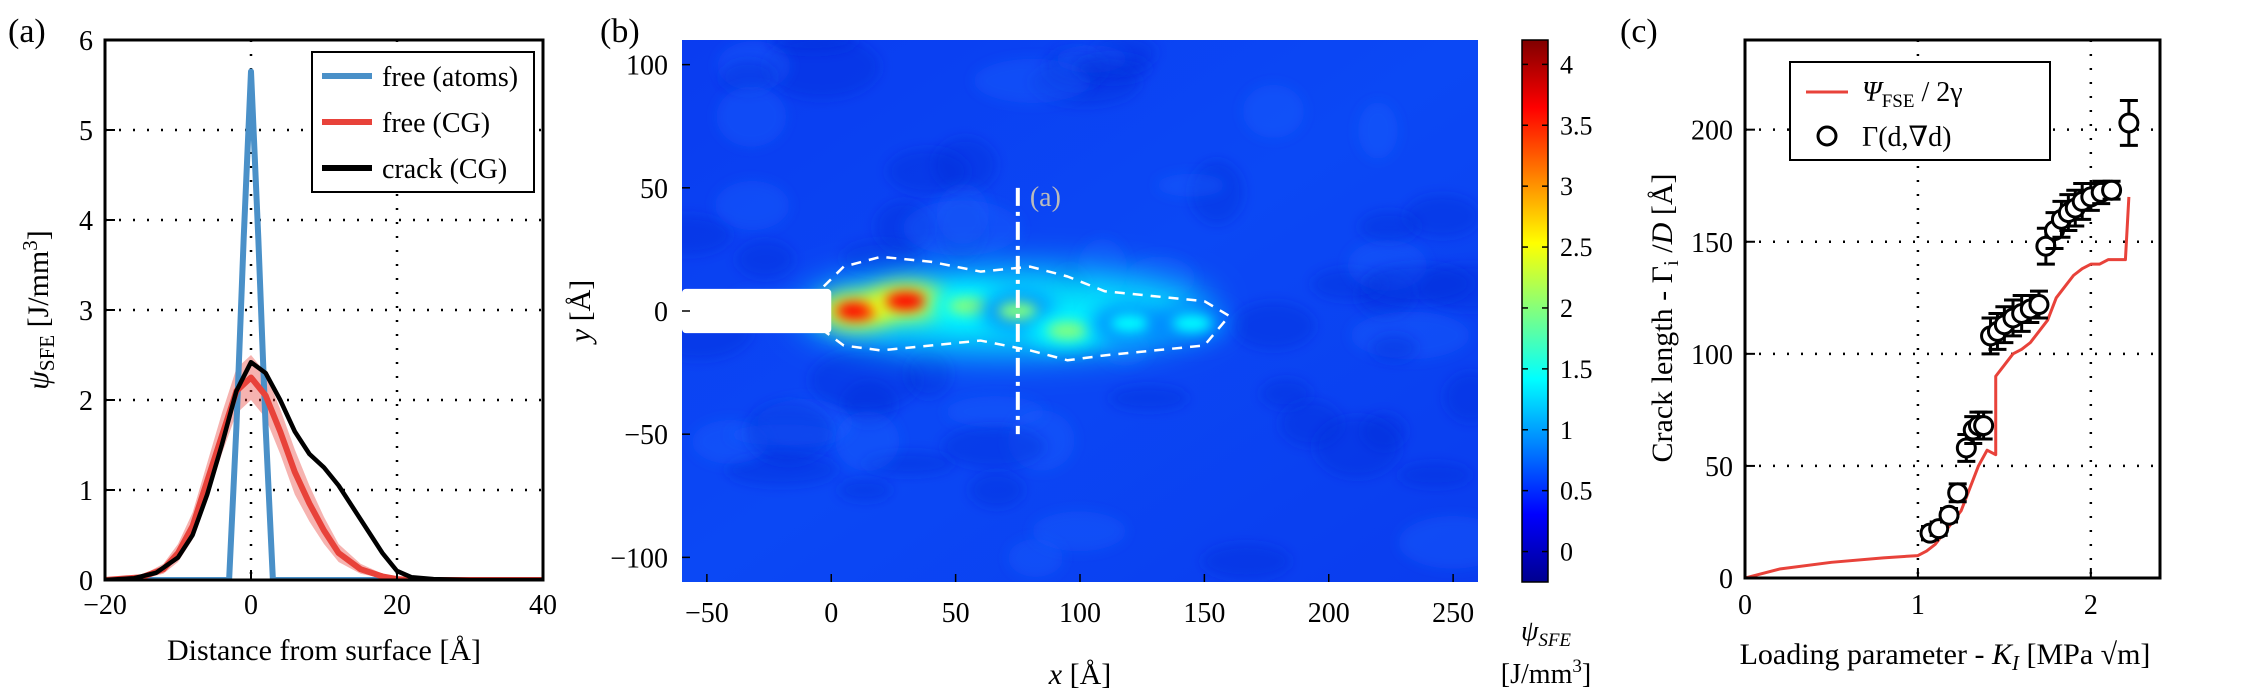  Describe the element at coordinates (654, 189) in the screenshot. I see `panel-b-ytick-label: 50` at that location.